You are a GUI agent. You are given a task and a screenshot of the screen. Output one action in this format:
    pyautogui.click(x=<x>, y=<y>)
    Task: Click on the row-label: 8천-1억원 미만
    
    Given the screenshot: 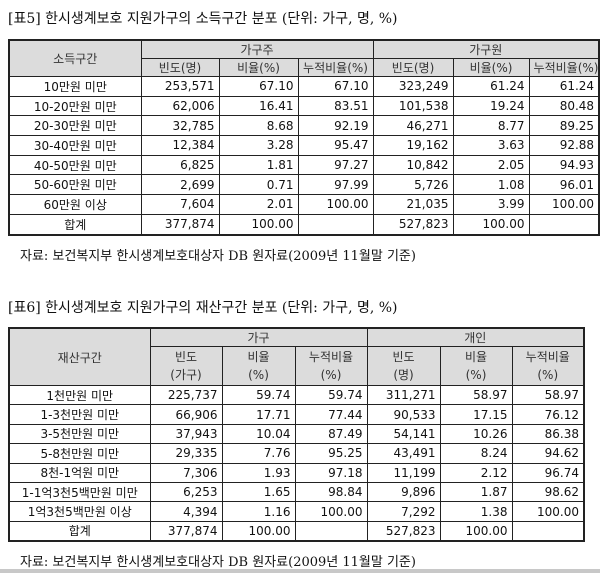 What is the action you would take?
    pyautogui.click(x=79, y=472)
    